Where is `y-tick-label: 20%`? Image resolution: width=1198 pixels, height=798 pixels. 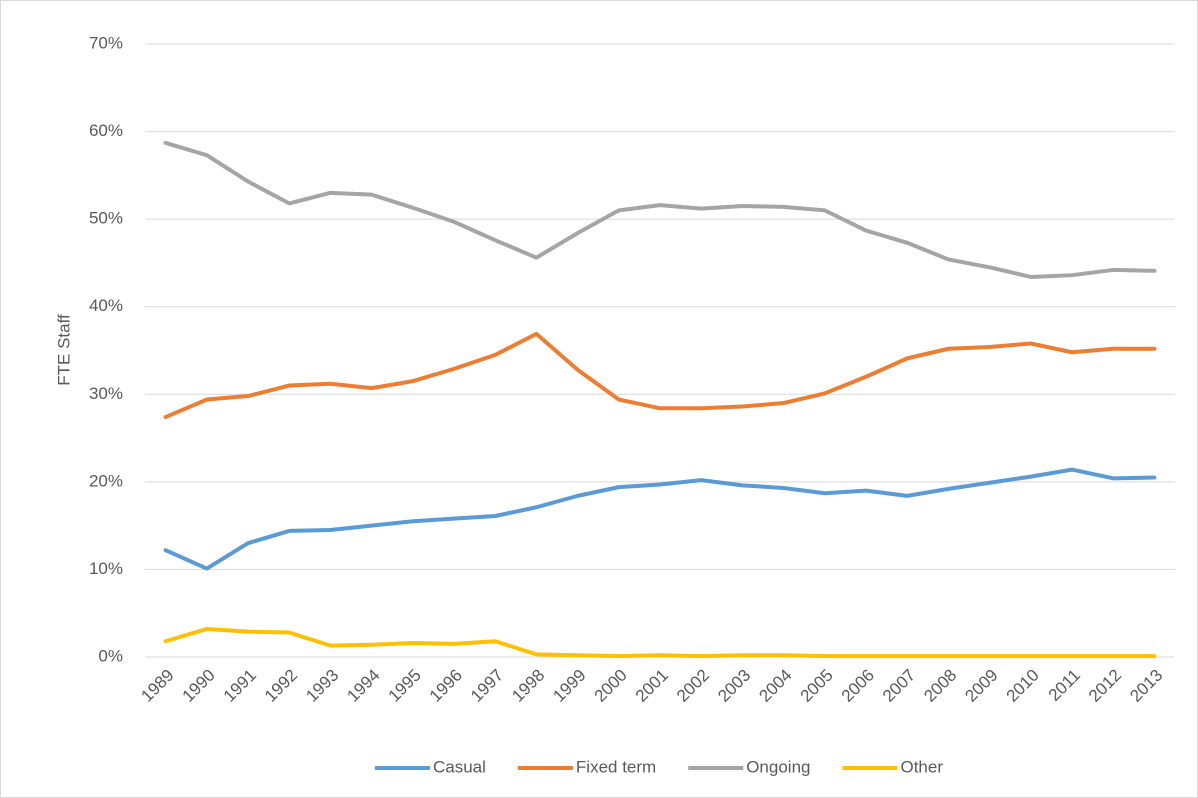
y-tick-label: 20% is located at coordinates (106, 480).